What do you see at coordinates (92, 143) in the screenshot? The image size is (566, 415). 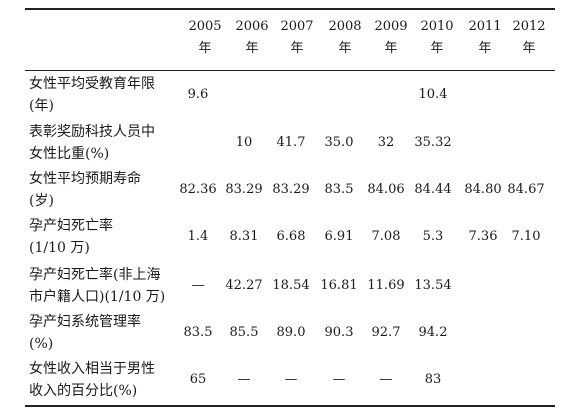 I see `row-label: 表彰奖励科技人员中 女性比重(%)` at bounding box center [92, 143].